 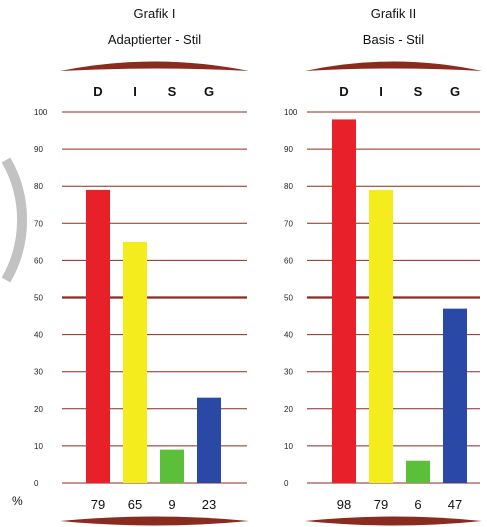 I want to click on value-label-G: 47, so click(x=455, y=504).